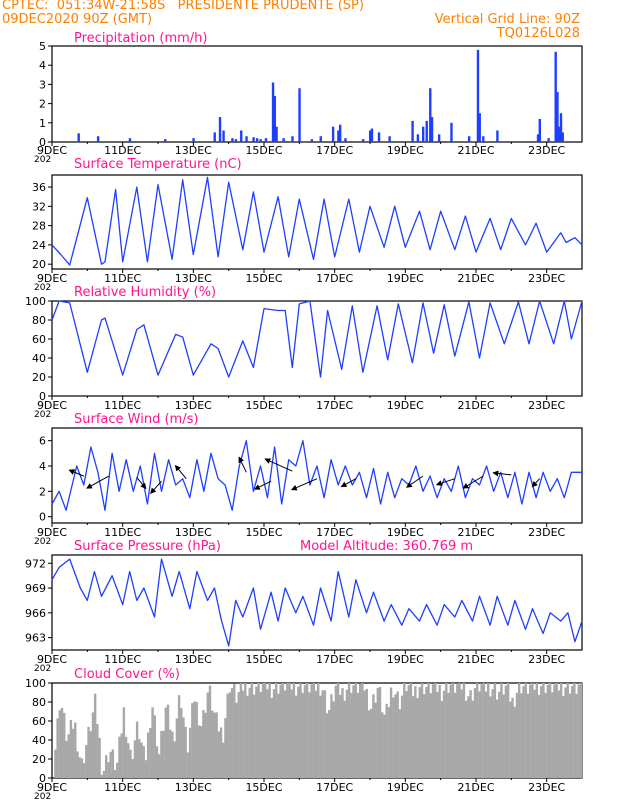 Image resolution: width=618 pixels, height=800 pixels. Describe the element at coordinates (42, 65) in the screenshot. I see `y-tick-label: 4` at that location.